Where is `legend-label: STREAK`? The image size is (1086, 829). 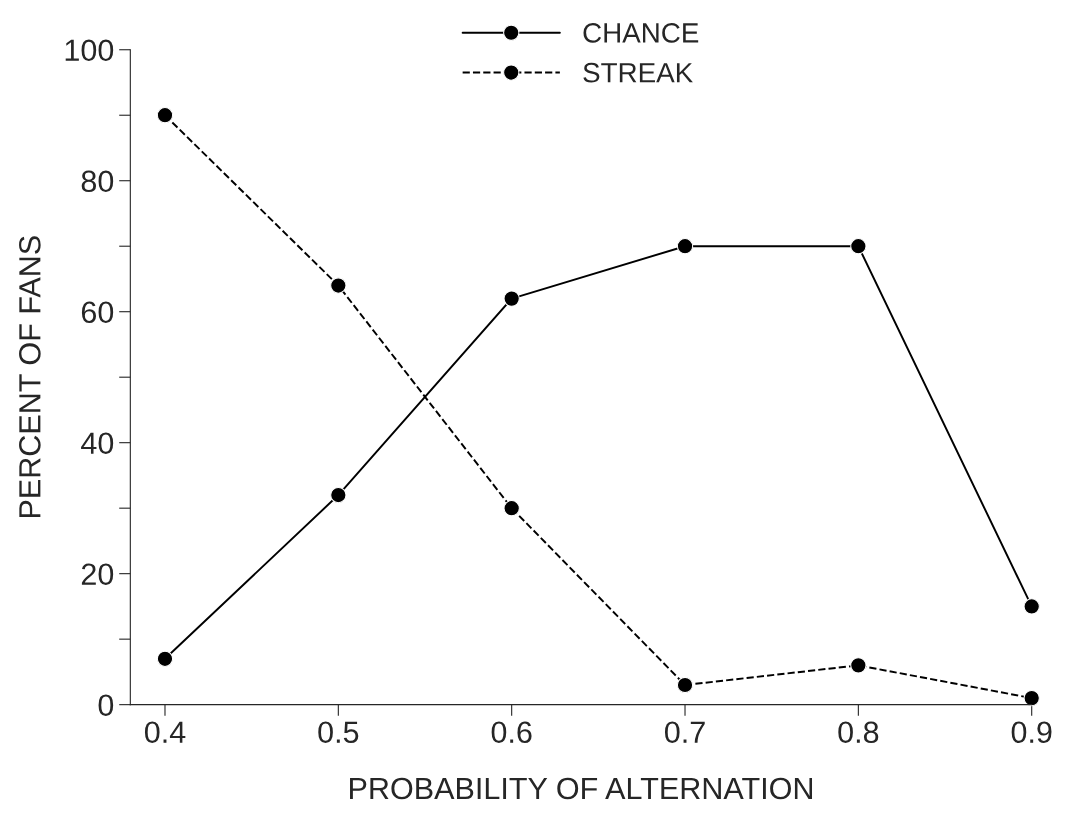
legend-label: STREAK is located at coordinates (638, 72).